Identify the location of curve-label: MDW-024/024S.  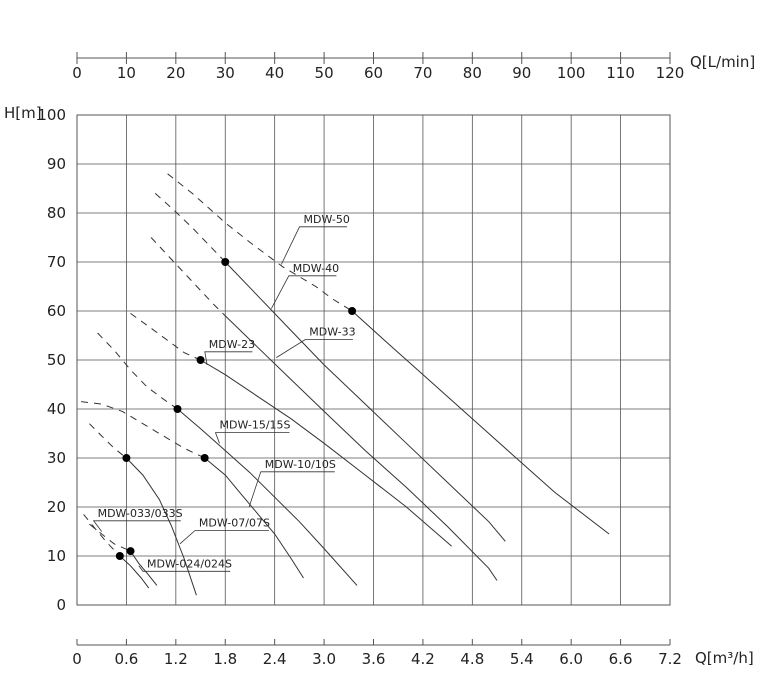
(189, 563).